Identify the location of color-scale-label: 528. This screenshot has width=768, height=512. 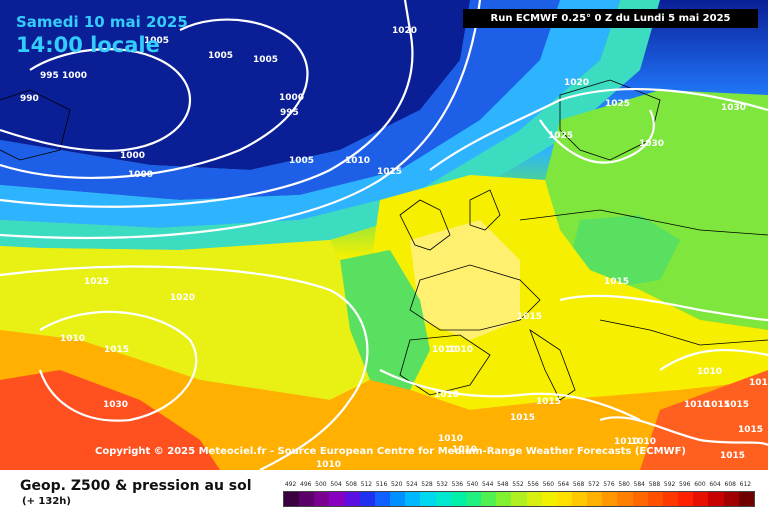
(427, 484).